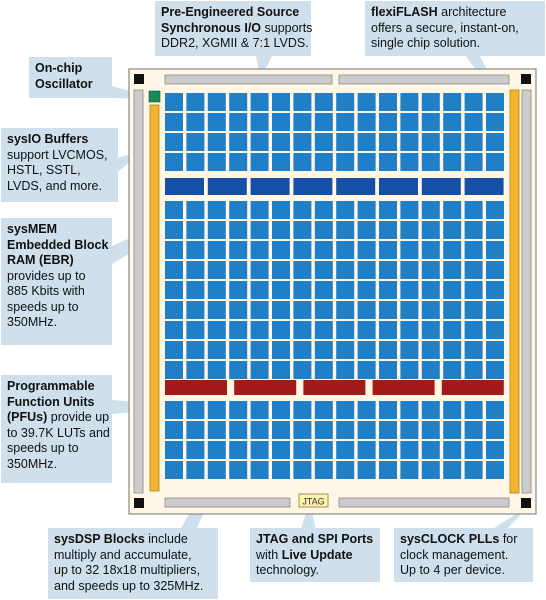 Image resolution: width=546 pixels, height=600 pixels. I want to click on callout-line: 350MHz., so click(32, 463).